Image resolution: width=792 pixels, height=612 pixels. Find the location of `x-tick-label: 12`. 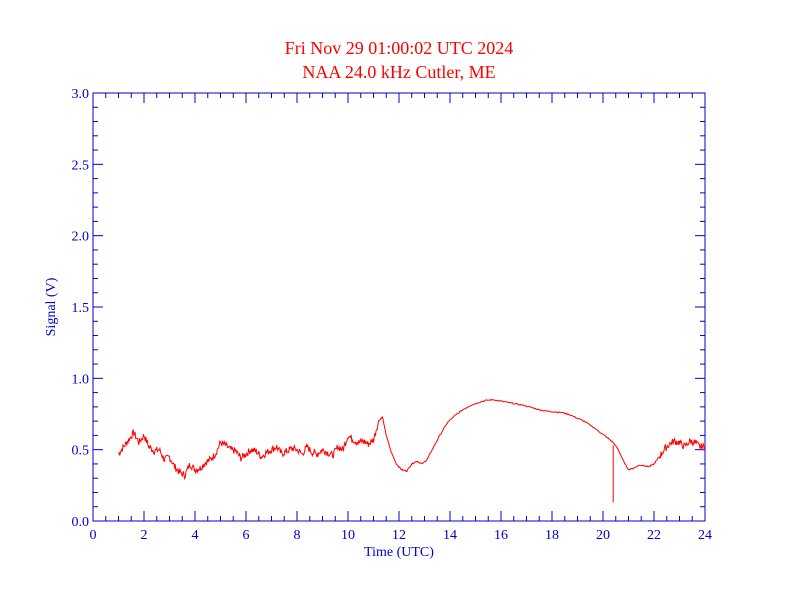

x-tick-label: 12 is located at coordinates (399, 535).